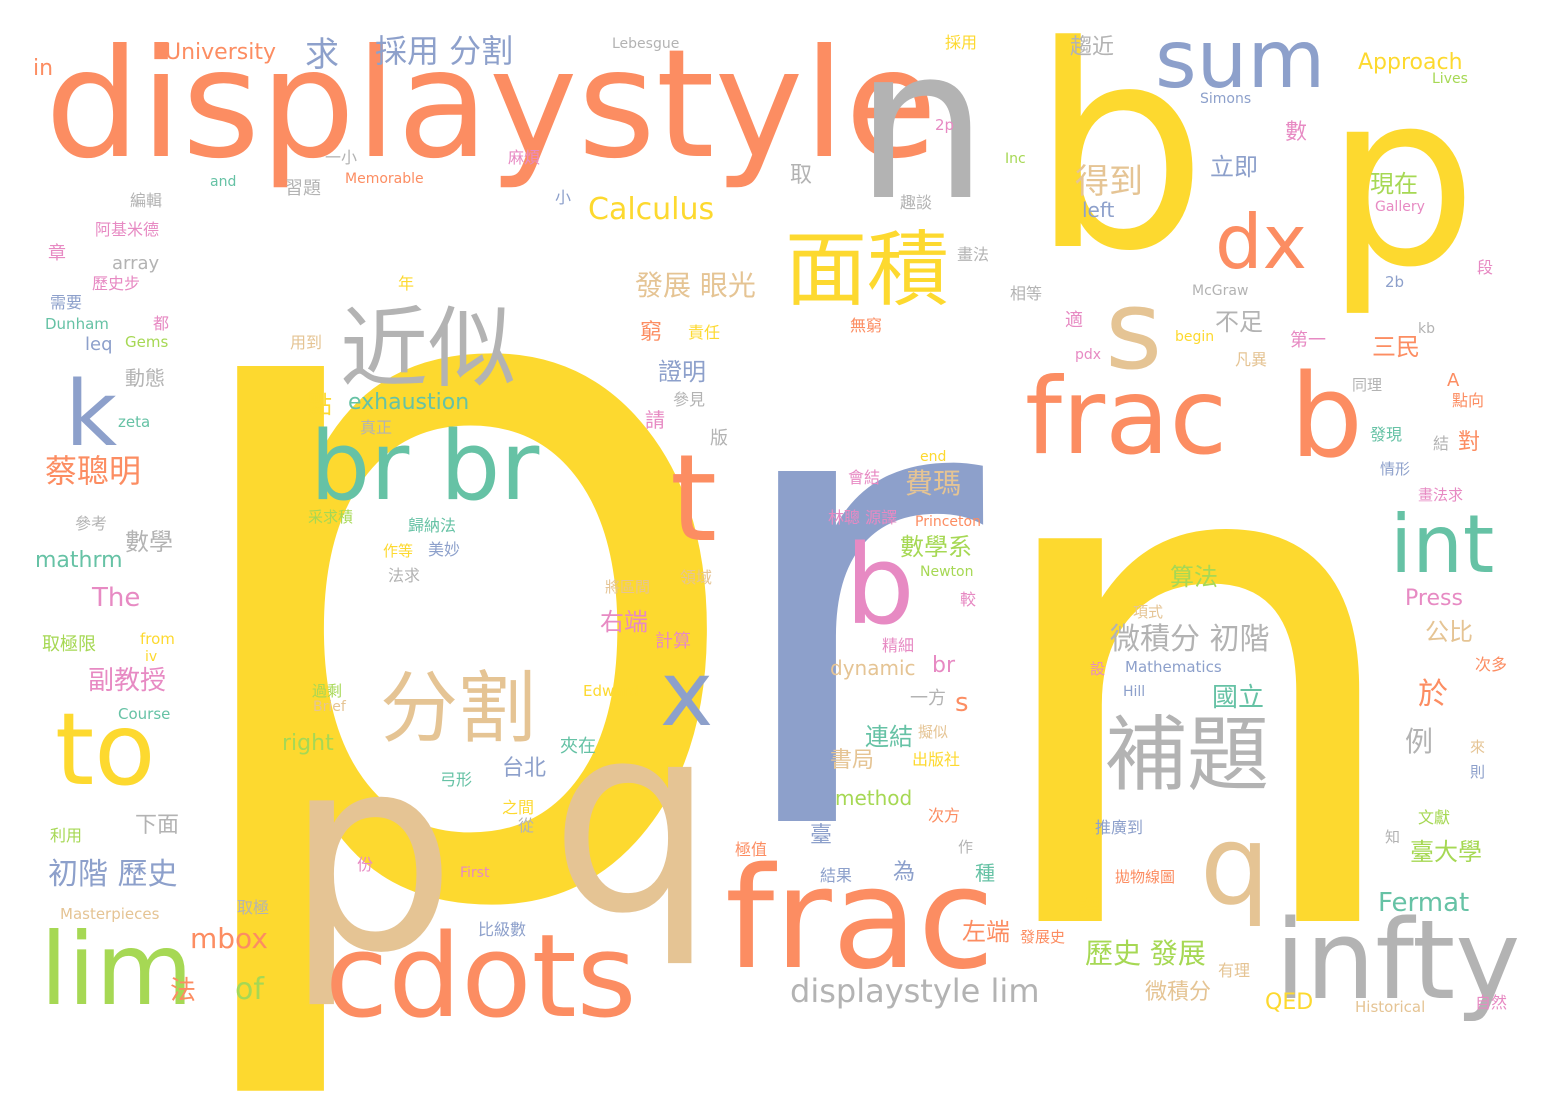 This screenshot has width=1548, height=1118. What do you see at coordinates (936, 547) in the screenshot?
I see `word-60: 數學系` at bounding box center [936, 547].